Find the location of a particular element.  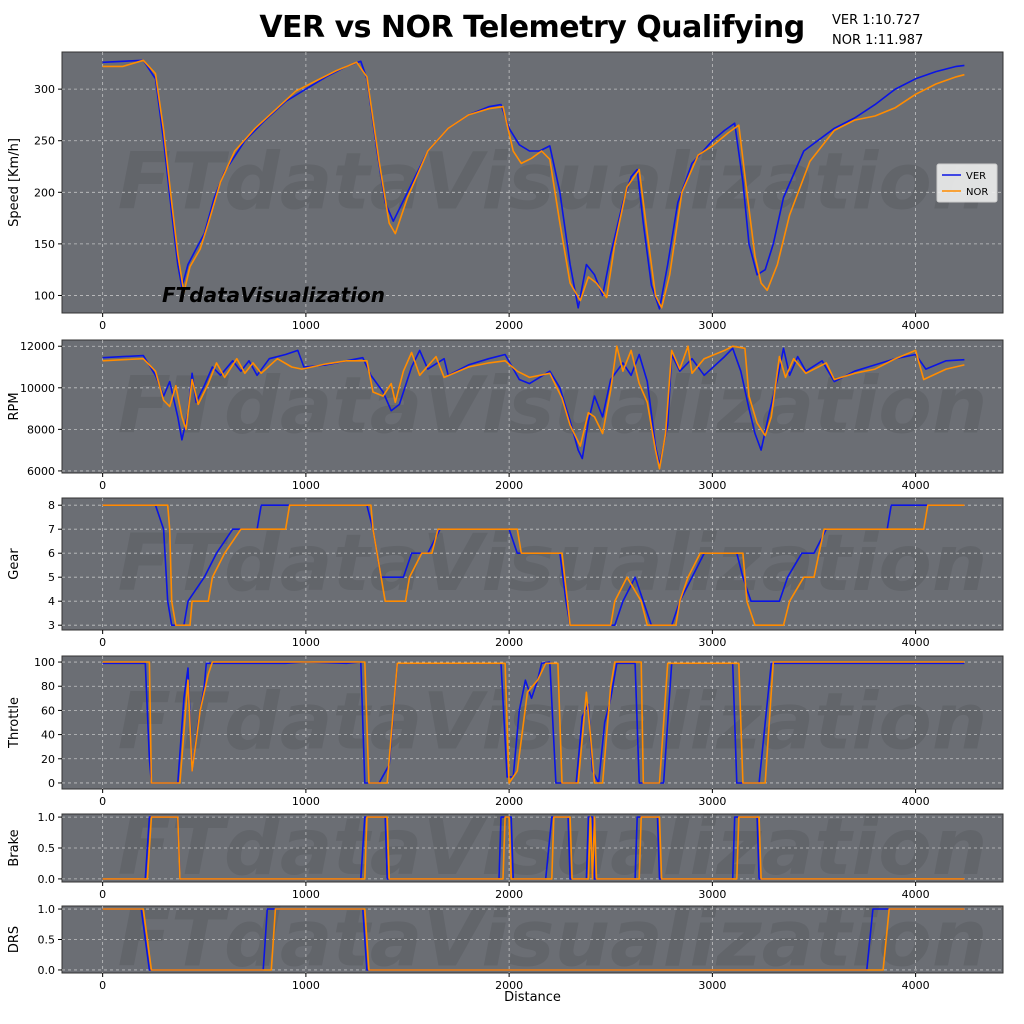

drs-ytick-label: 1.0 is located at coordinates (47, 909).